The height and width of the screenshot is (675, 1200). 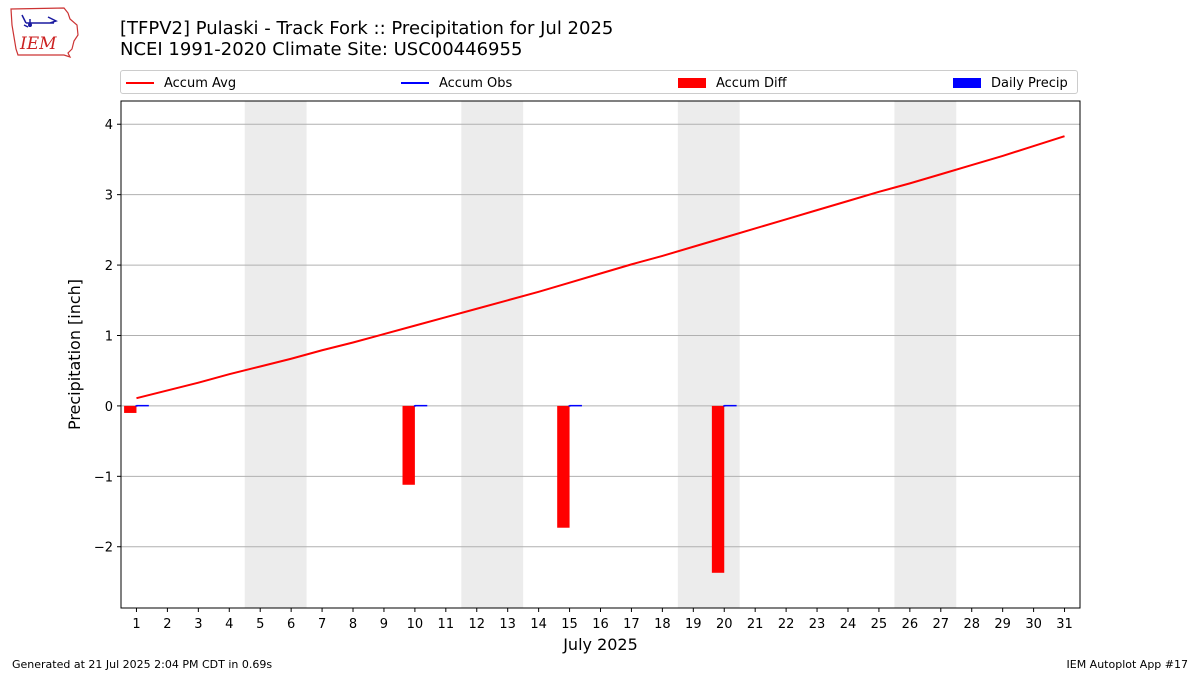 What do you see at coordinates (140, 83) in the screenshot?
I see `legend-swatch-accum-avg` at bounding box center [140, 83].